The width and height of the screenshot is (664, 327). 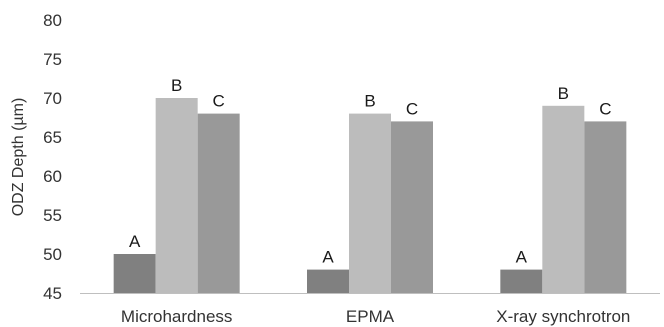 I want to click on y-tick-label: 65, so click(x=52, y=137).